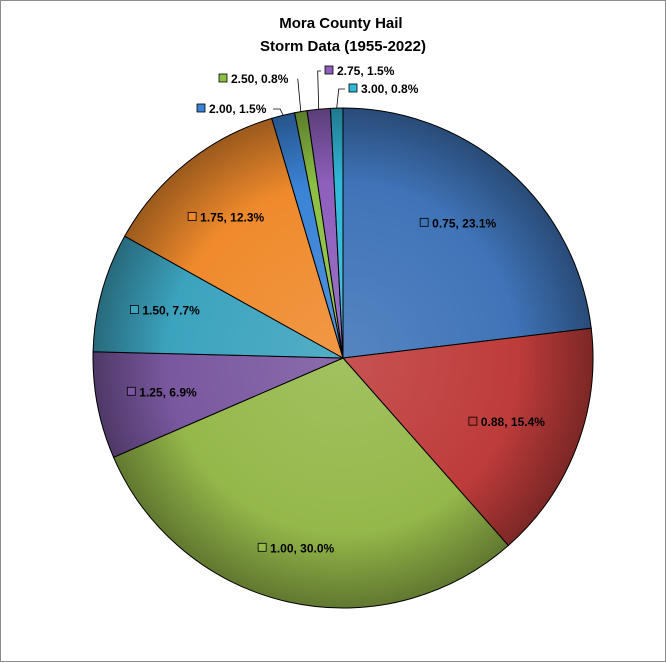 This screenshot has width=666, height=663. I want to click on data-label-2-50: 2.50, 0.8%, so click(253, 79).